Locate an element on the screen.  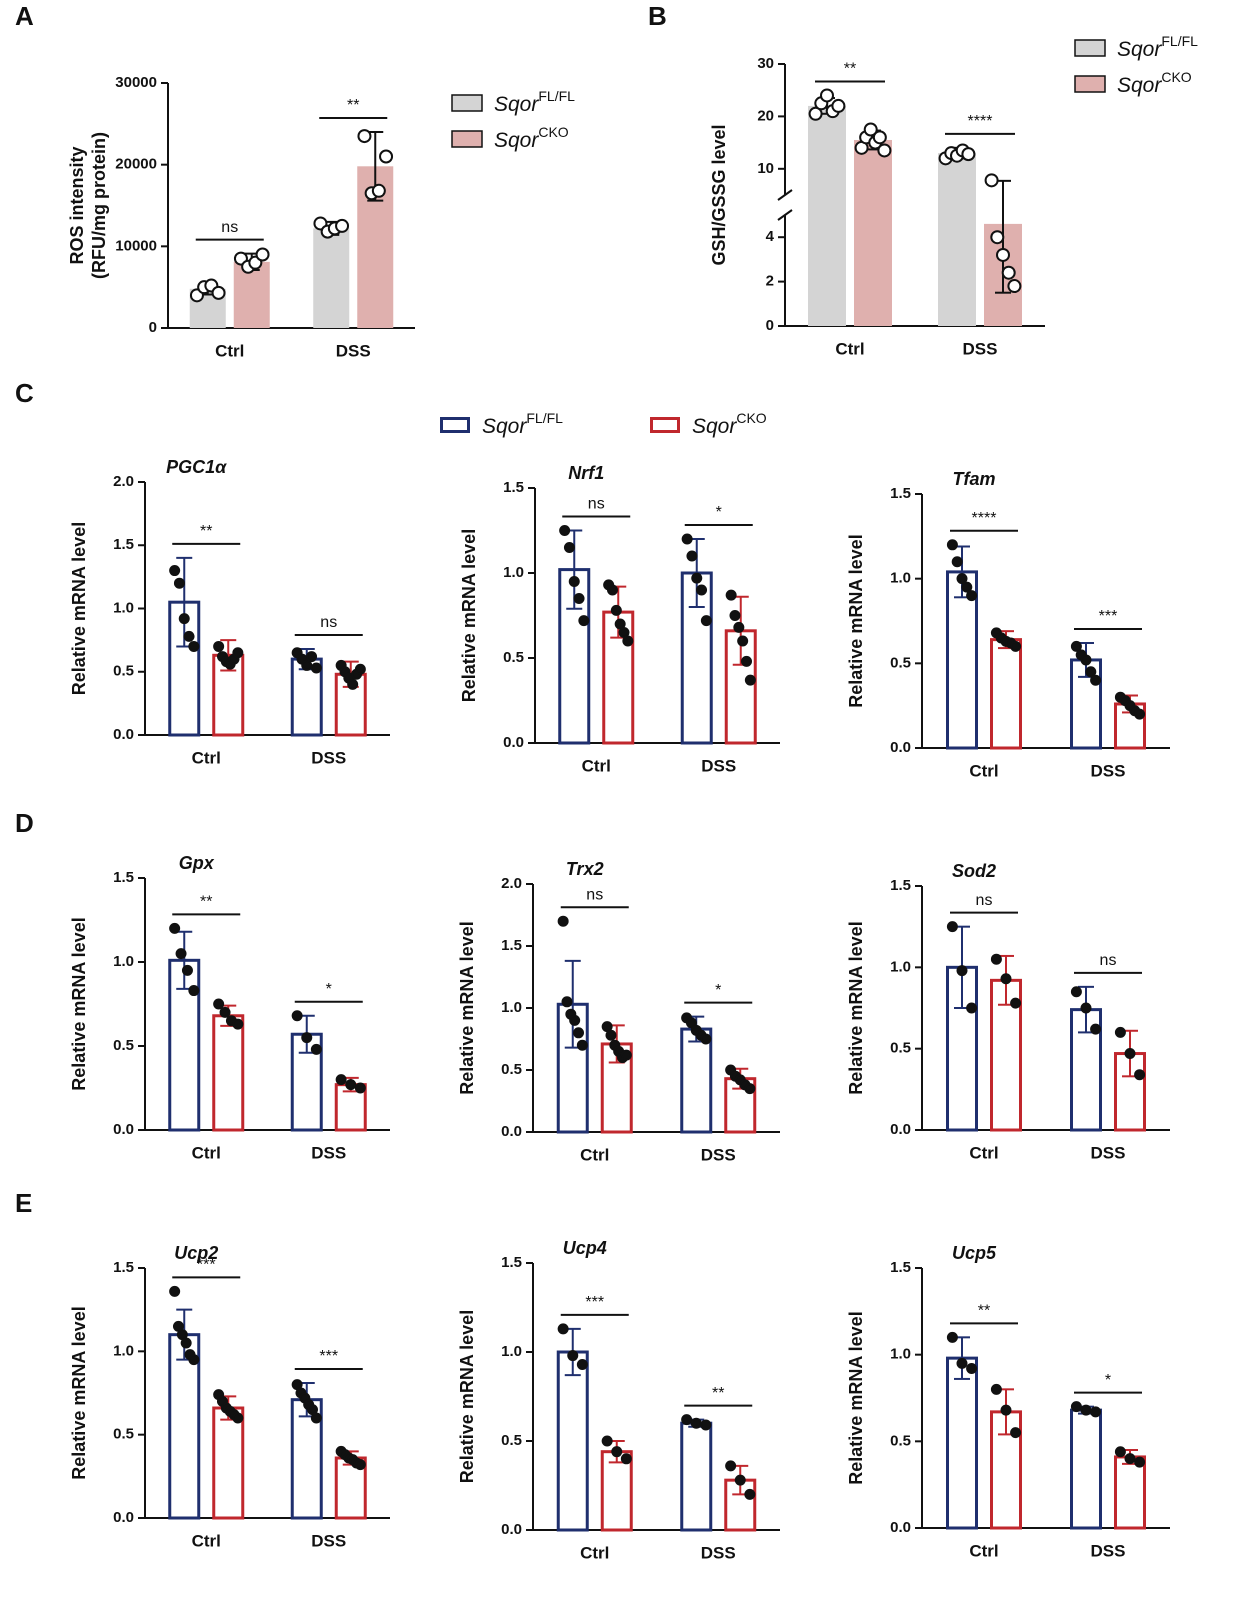
chart-title: Ucp5 is located at coordinates (974, 1253).